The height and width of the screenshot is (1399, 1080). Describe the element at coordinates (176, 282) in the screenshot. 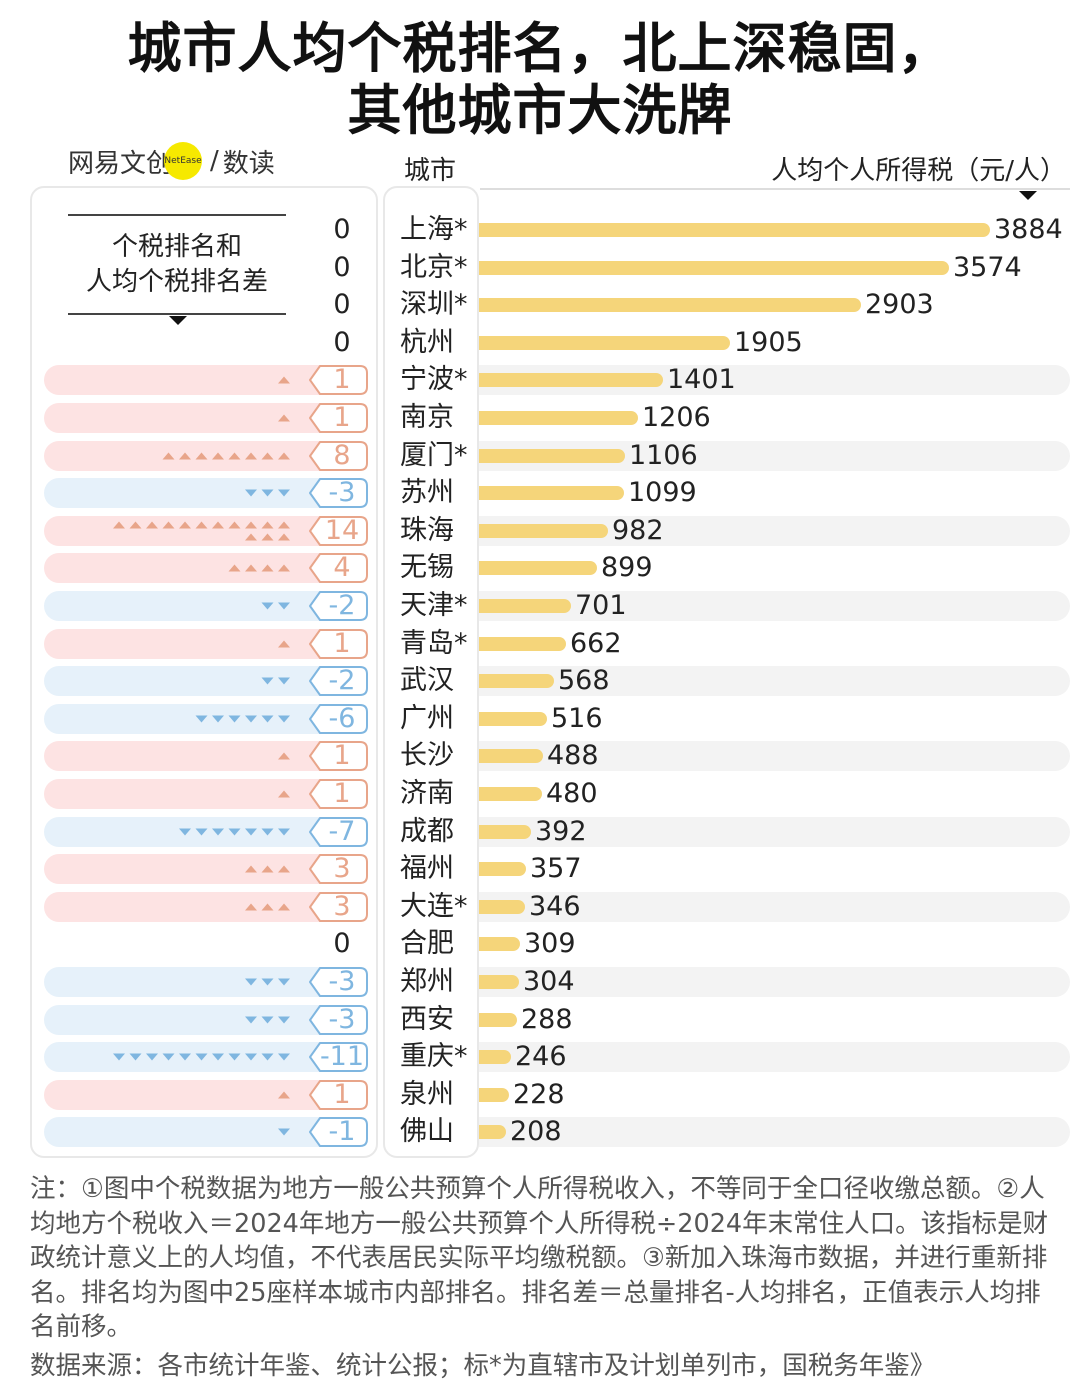

I see `legend-line-2: 人均个税排名差` at that location.